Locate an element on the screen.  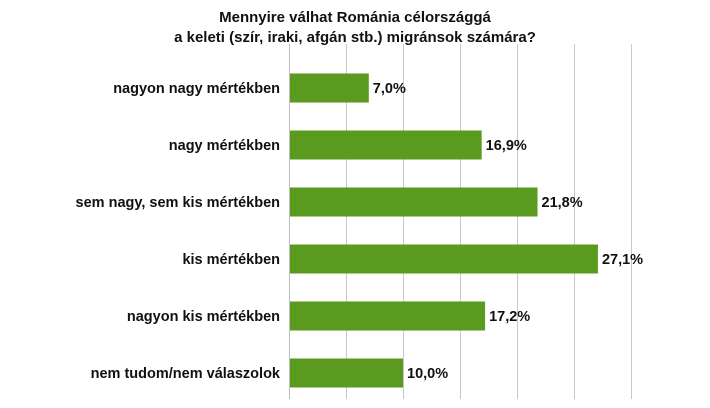
category-label: nem tudom/nem válaszolok is located at coordinates (186, 374).